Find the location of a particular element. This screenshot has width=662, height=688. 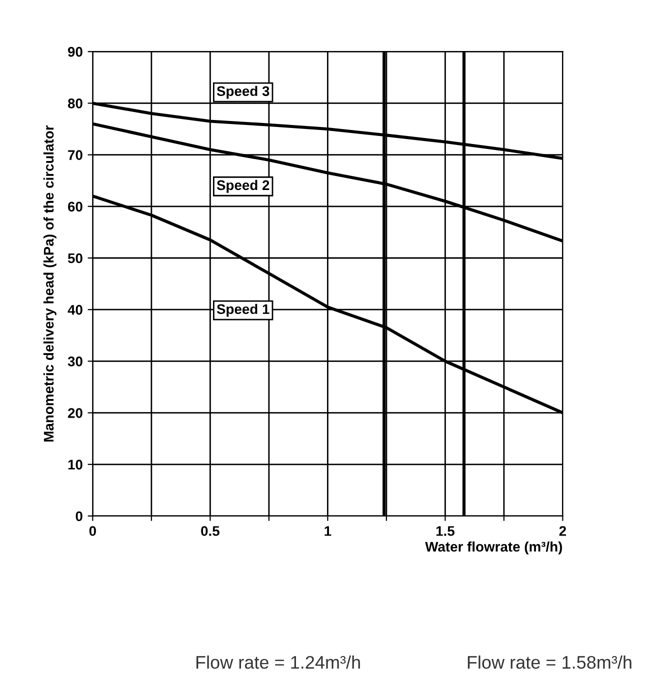

text: Flow rate = 1.58m³/h is located at coordinates (550, 662).